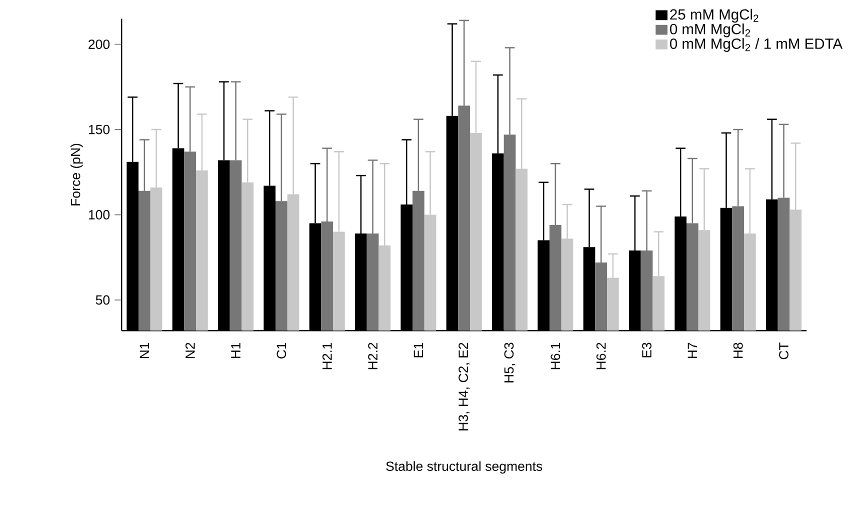 The height and width of the screenshot is (532, 851). What do you see at coordinates (418, 350) in the screenshot?
I see `x-tick-label: E1` at bounding box center [418, 350].